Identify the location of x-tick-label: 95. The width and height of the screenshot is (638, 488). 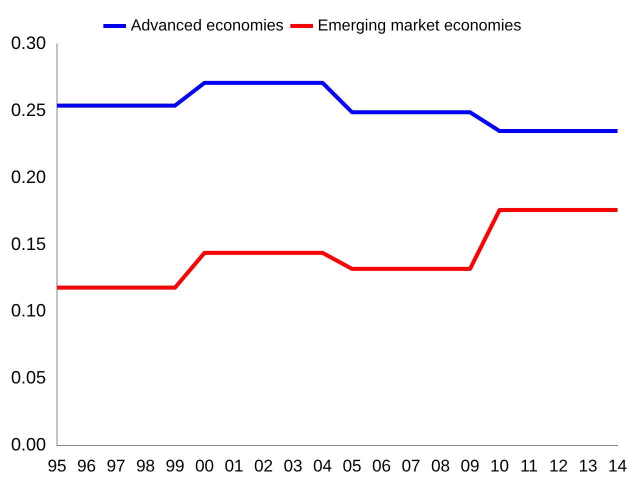
(57, 466).